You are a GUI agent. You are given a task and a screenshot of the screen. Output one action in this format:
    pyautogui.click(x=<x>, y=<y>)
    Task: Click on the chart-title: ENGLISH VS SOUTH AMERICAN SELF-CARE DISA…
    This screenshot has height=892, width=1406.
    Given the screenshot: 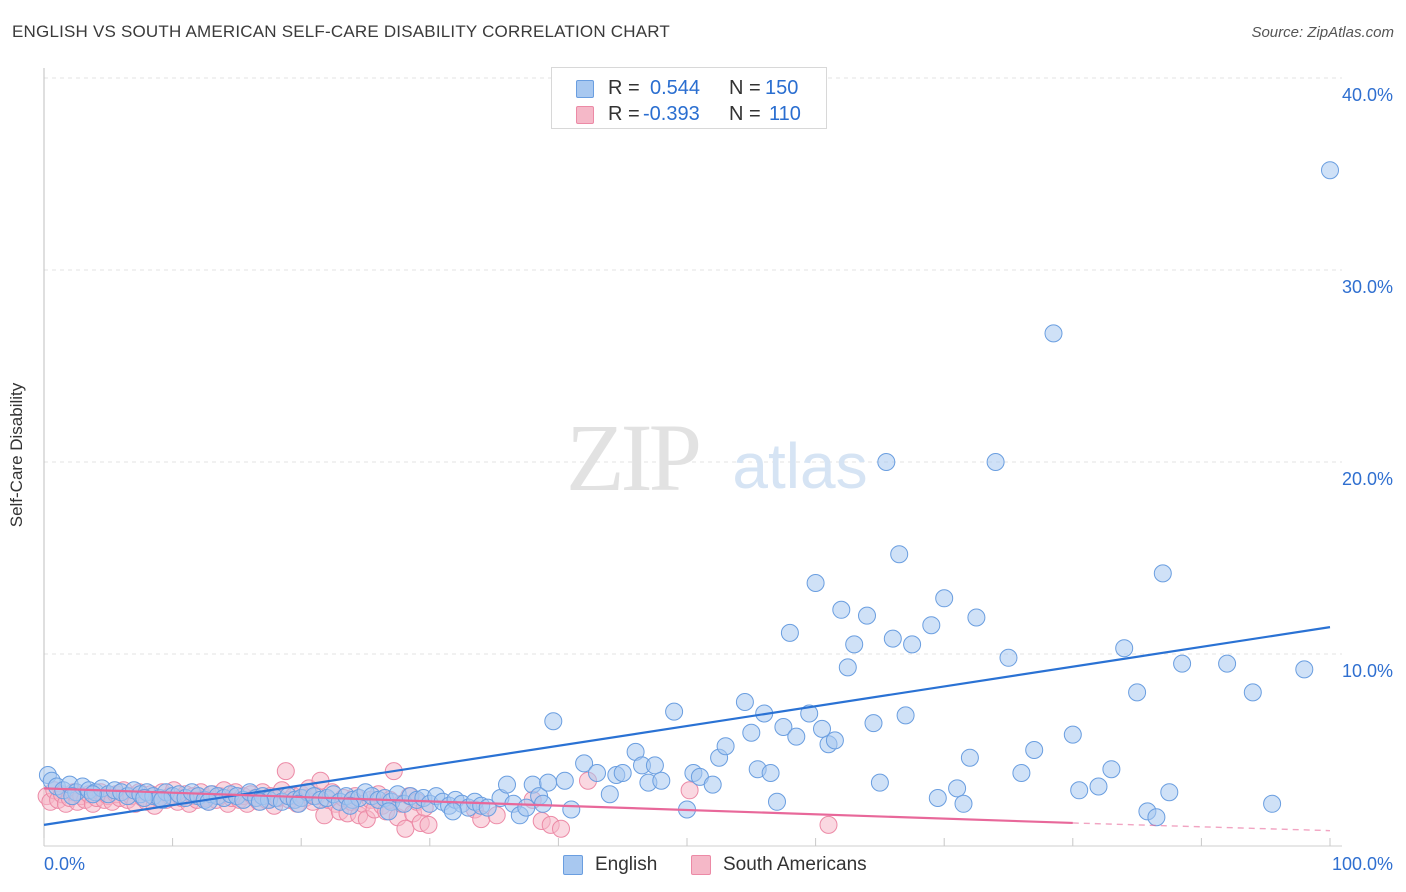 What is the action you would take?
    pyautogui.click(x=341, y=31)
    